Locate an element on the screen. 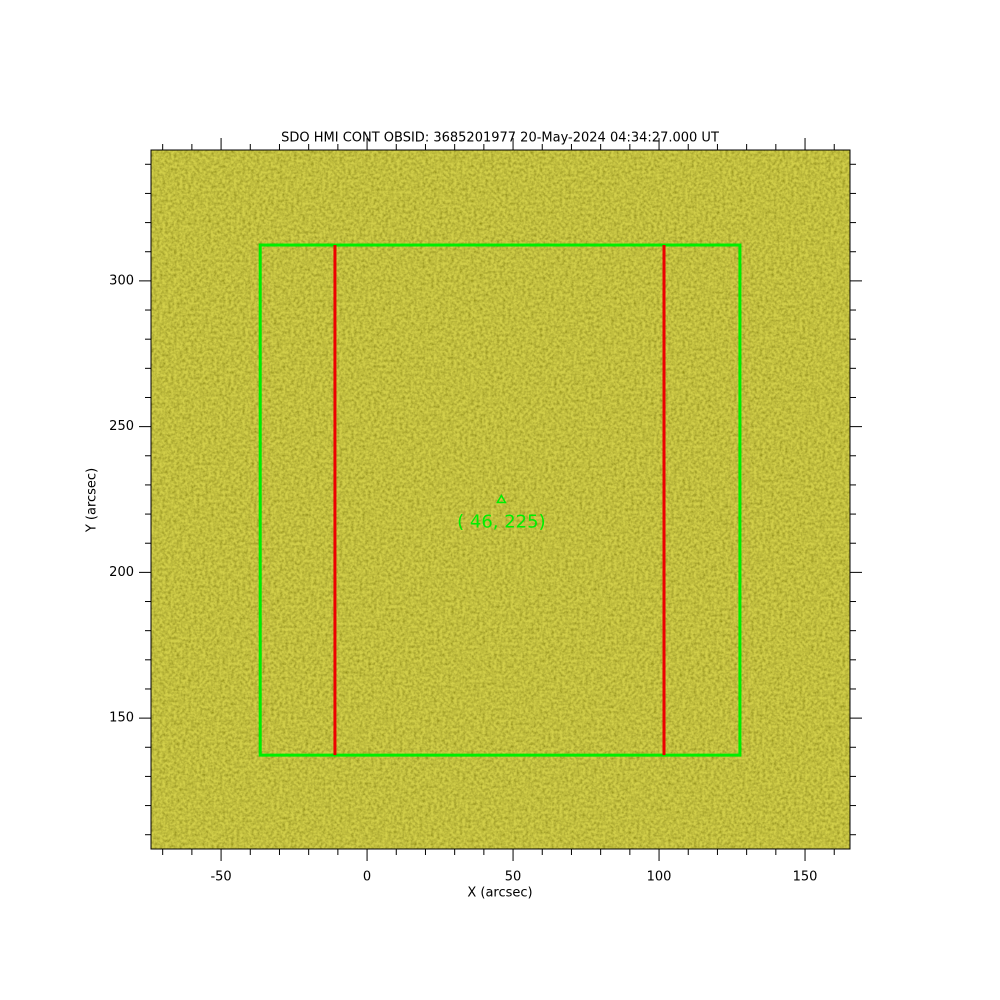 The image size is (1000, 1000). center-label: ( 46, 225) is located at coordinates (501, 522).